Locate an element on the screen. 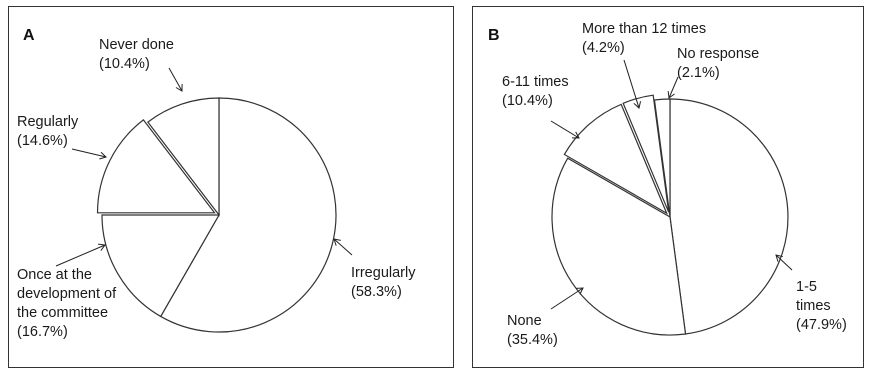 Image resolution: width=873 pixels, height=379 pixels. panel-label: B is located at coordinates (494, 35).